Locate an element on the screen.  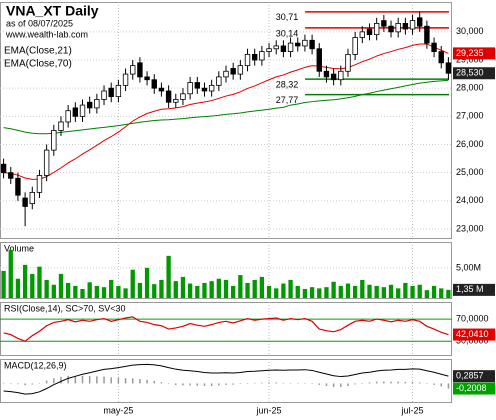
y-tick-label: 30,000 is located at coordinates (470, 31).